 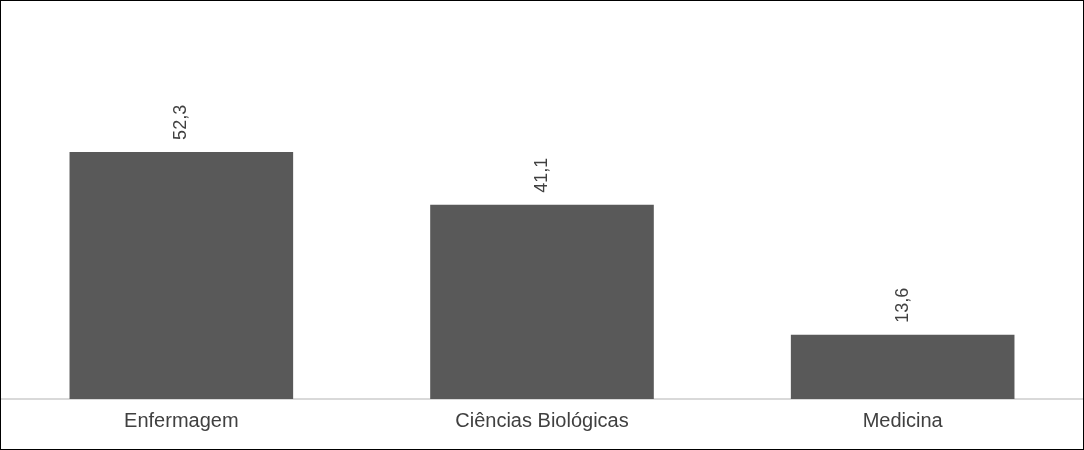 What do you see at coordinates (903, 419) in the screenshot?
I see `x-tick-label: Medicina` at bounding box center [903, 419].